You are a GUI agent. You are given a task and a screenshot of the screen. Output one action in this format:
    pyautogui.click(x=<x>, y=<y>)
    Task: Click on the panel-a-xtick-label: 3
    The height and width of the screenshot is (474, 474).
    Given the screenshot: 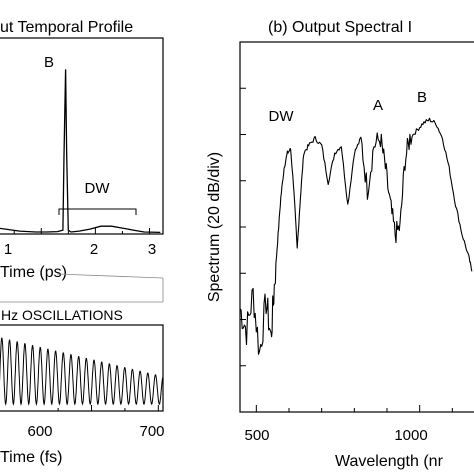 What is the action you would take?
    pyautogui.click(x=152, y=249)
    